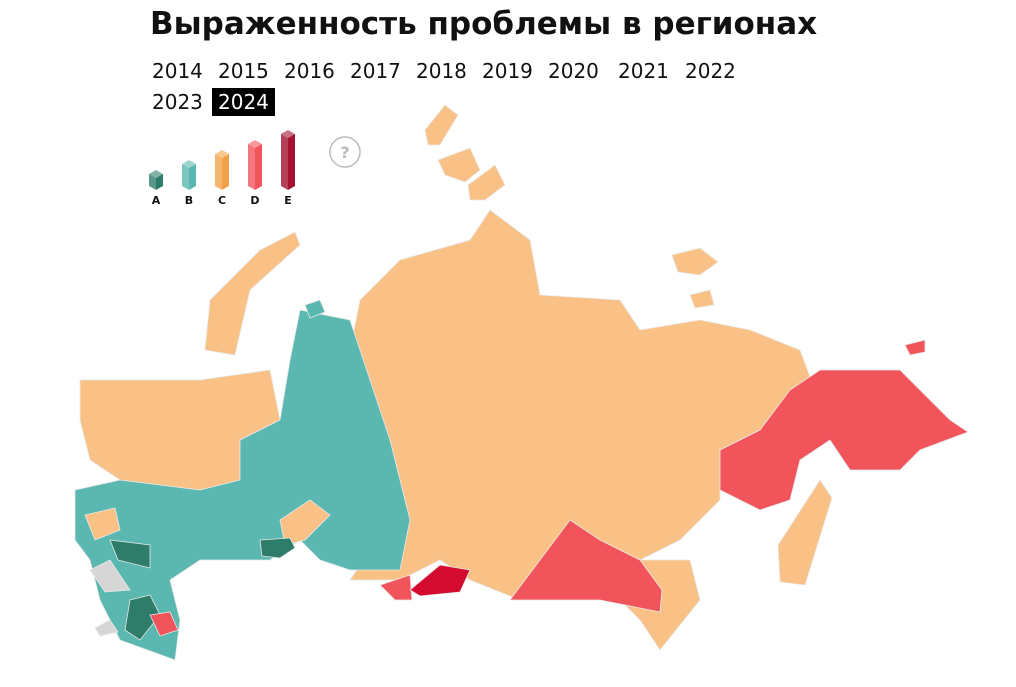 The width and height of the screenshot is (1016, 687). I want to click on year-tab: 2022, so click(710, 71).